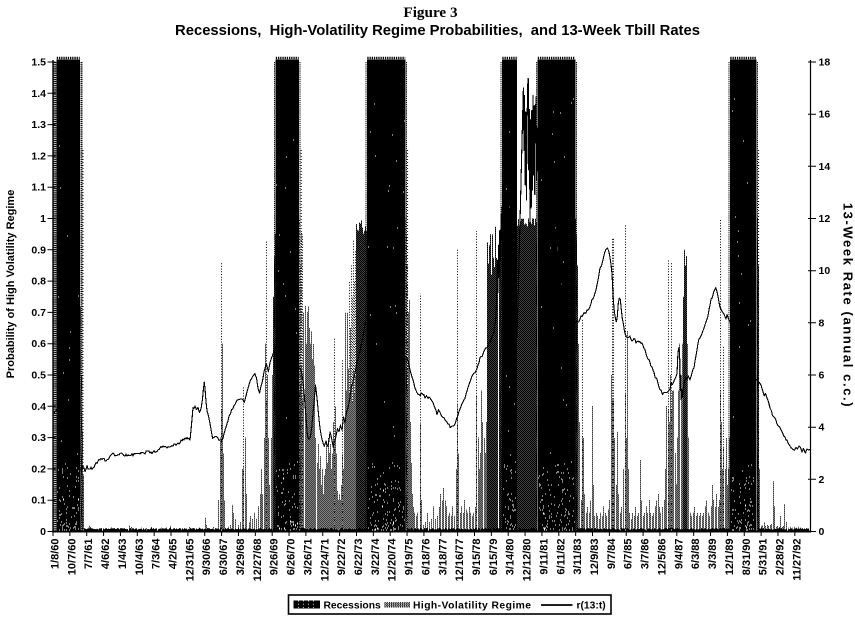  Describe the element at coordinates (544, 557) in the screenshot. I see `svg-text: 9/11/81` at that location.